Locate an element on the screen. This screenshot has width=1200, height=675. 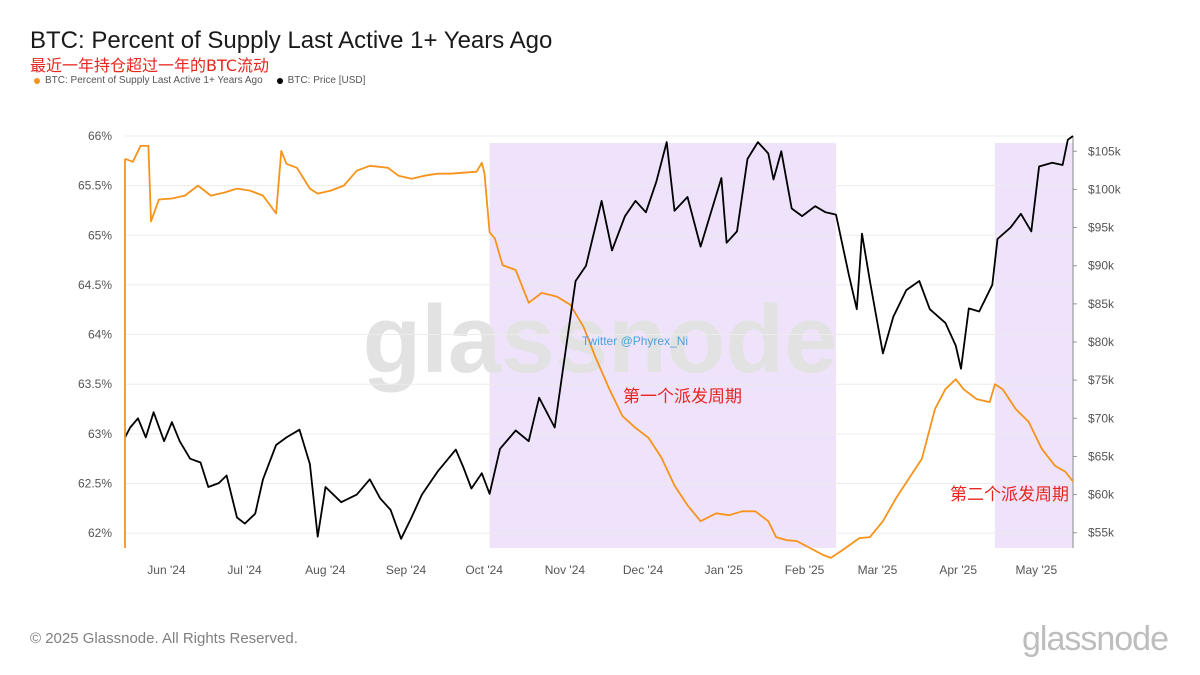
brand-logo: glassnode is located at coordinates (1095, 639).